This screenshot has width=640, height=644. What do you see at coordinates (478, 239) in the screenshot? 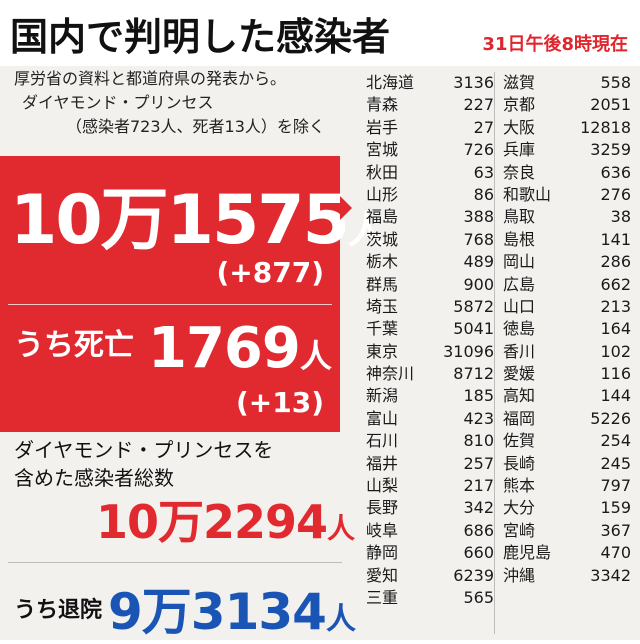
I see `prefecture-count: 768` at bounding box center [478, 239].